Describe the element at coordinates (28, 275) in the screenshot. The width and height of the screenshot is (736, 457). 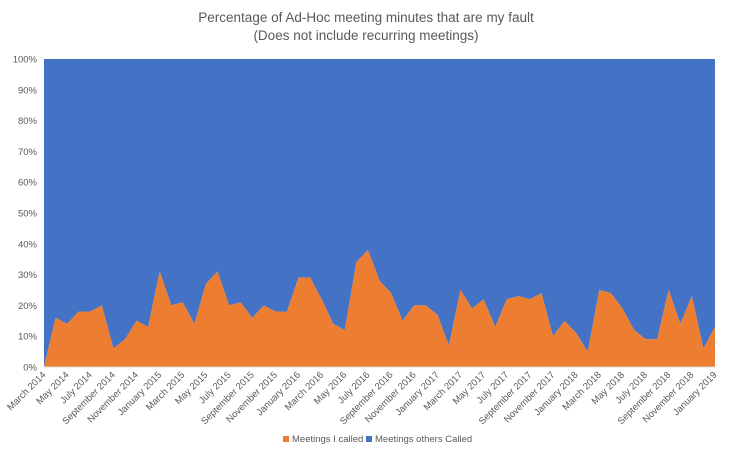
I see `y-tick-label: 30%` at that location.